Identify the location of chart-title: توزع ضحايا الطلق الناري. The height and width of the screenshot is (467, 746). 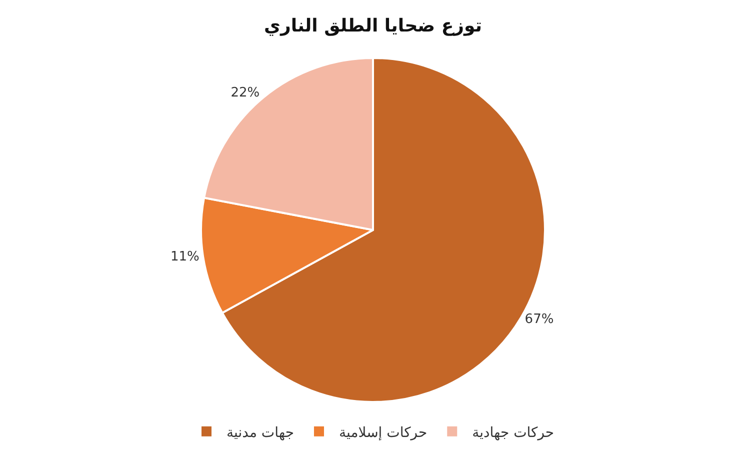
(373, 25).